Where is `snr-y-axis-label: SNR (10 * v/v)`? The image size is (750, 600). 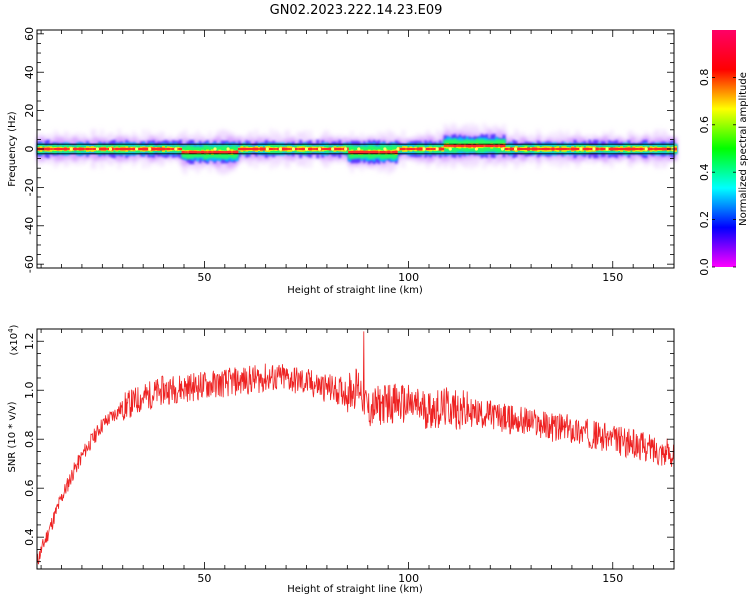 snr-y-axis-label: SNR (10 * v/v) is located at coordinates (12, 436).